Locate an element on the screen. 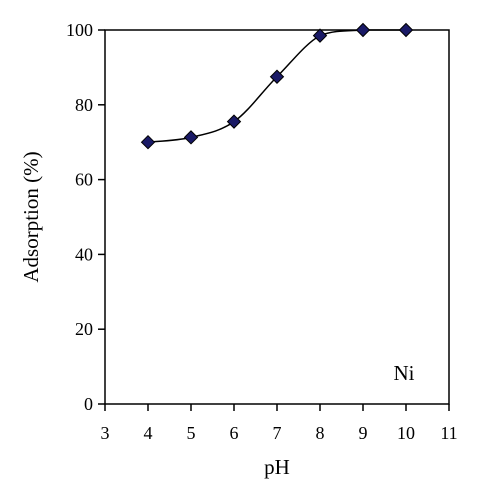 This screenshot has width=479, height=500. y-tick-label: 0 is located at coordinates (88, 404).